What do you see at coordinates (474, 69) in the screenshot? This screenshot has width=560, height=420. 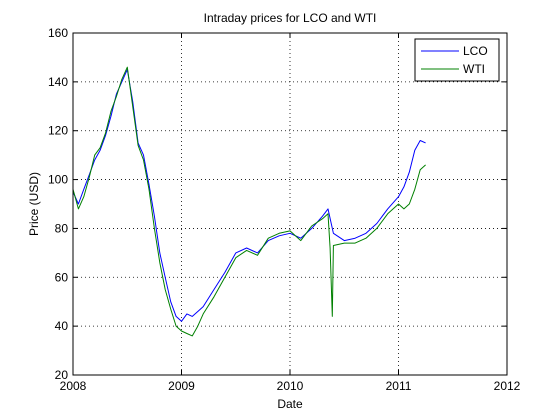 I see `legend-label-wti: WTI` at bounding box center [474, 69].